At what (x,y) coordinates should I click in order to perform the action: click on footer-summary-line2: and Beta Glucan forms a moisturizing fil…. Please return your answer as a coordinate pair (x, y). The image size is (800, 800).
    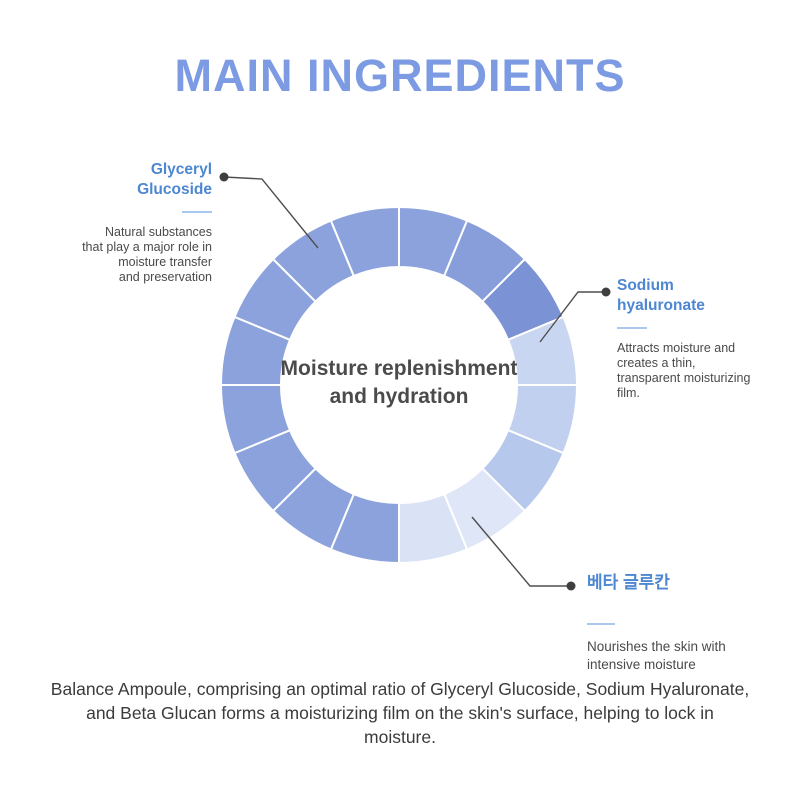
    Looking at the image, I should click on (400, 713).